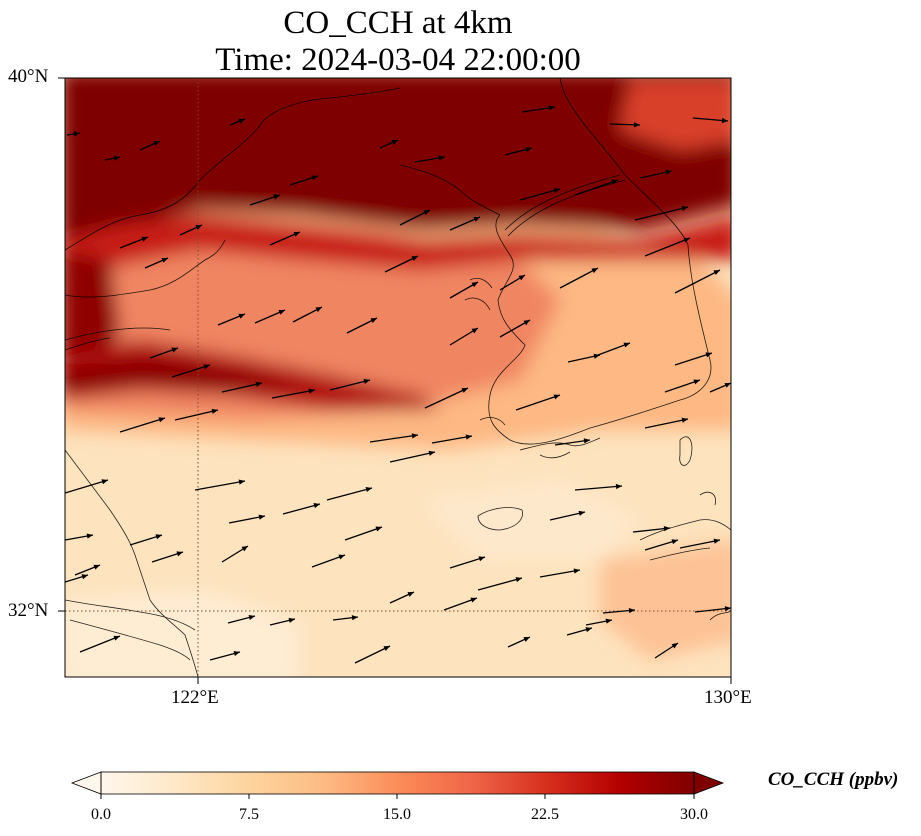  I want to click on colorbar-tick-label: 22.5, so click(545, 814).